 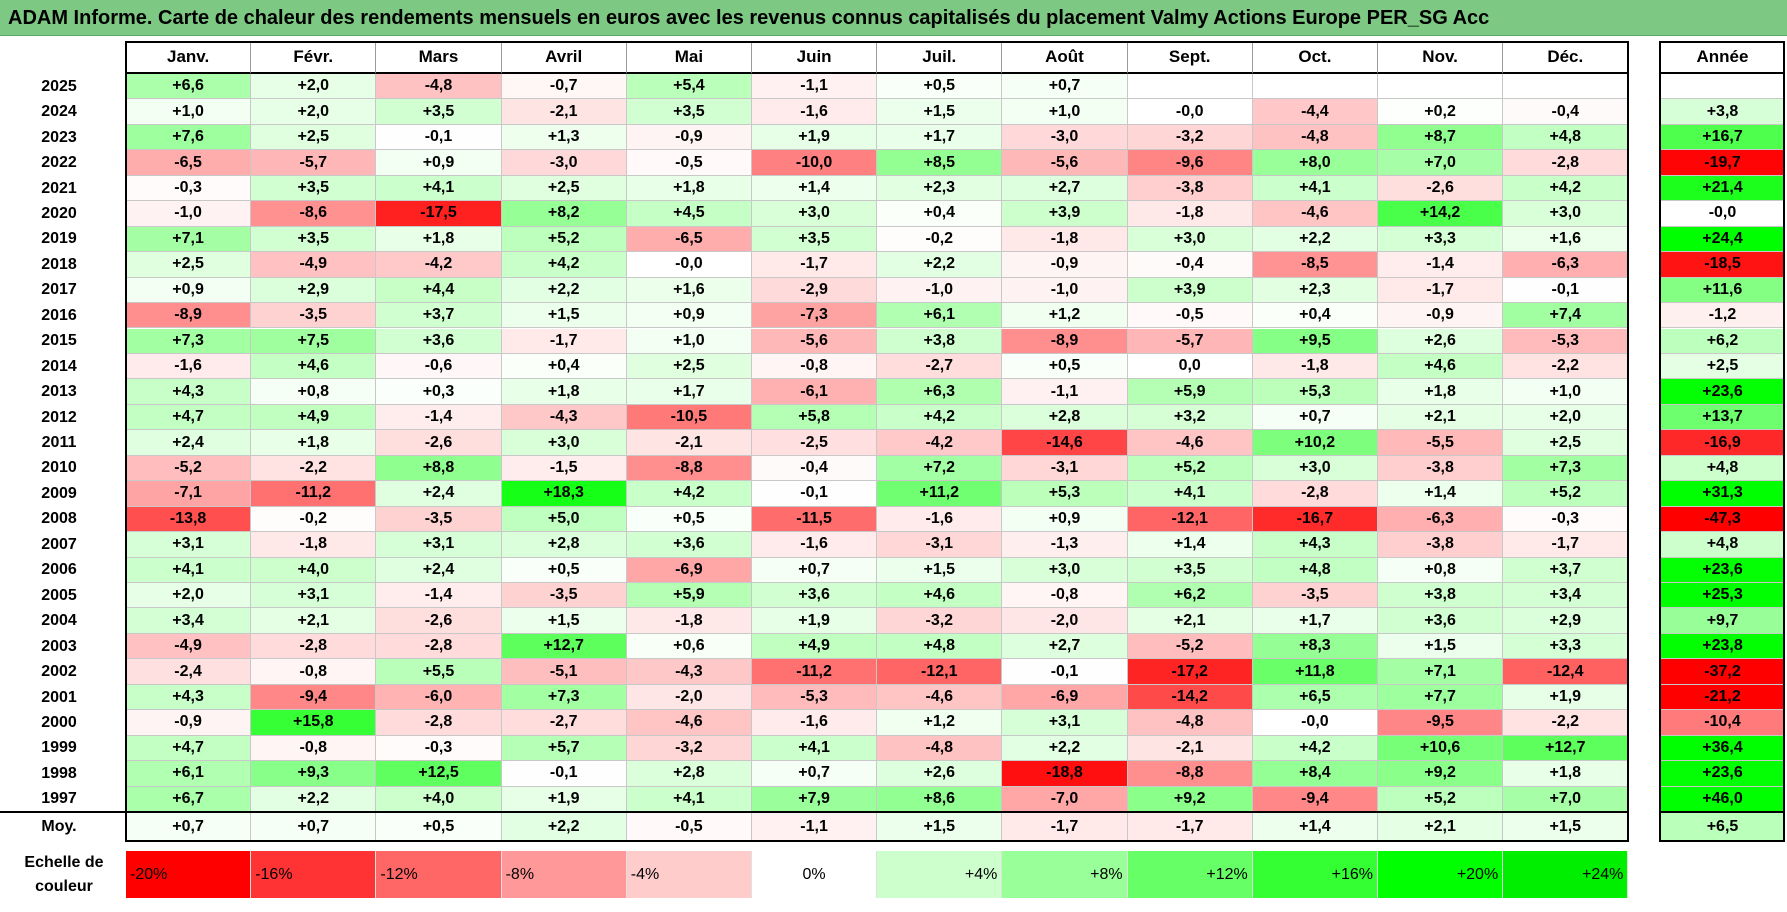 I want to click on heatmap-cell: -0,9, so click(x=689, y=137).